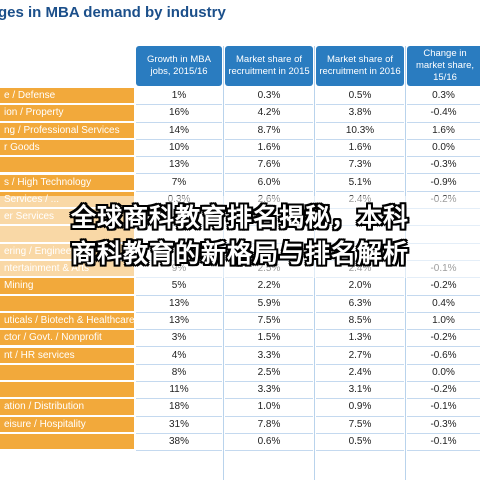 The height and width of the screenshot is (480, 480). What do you see at coordinates (443, 114) in the screenshot?
I see `table-cell: -0.4%` at bounding box center [443, 114].